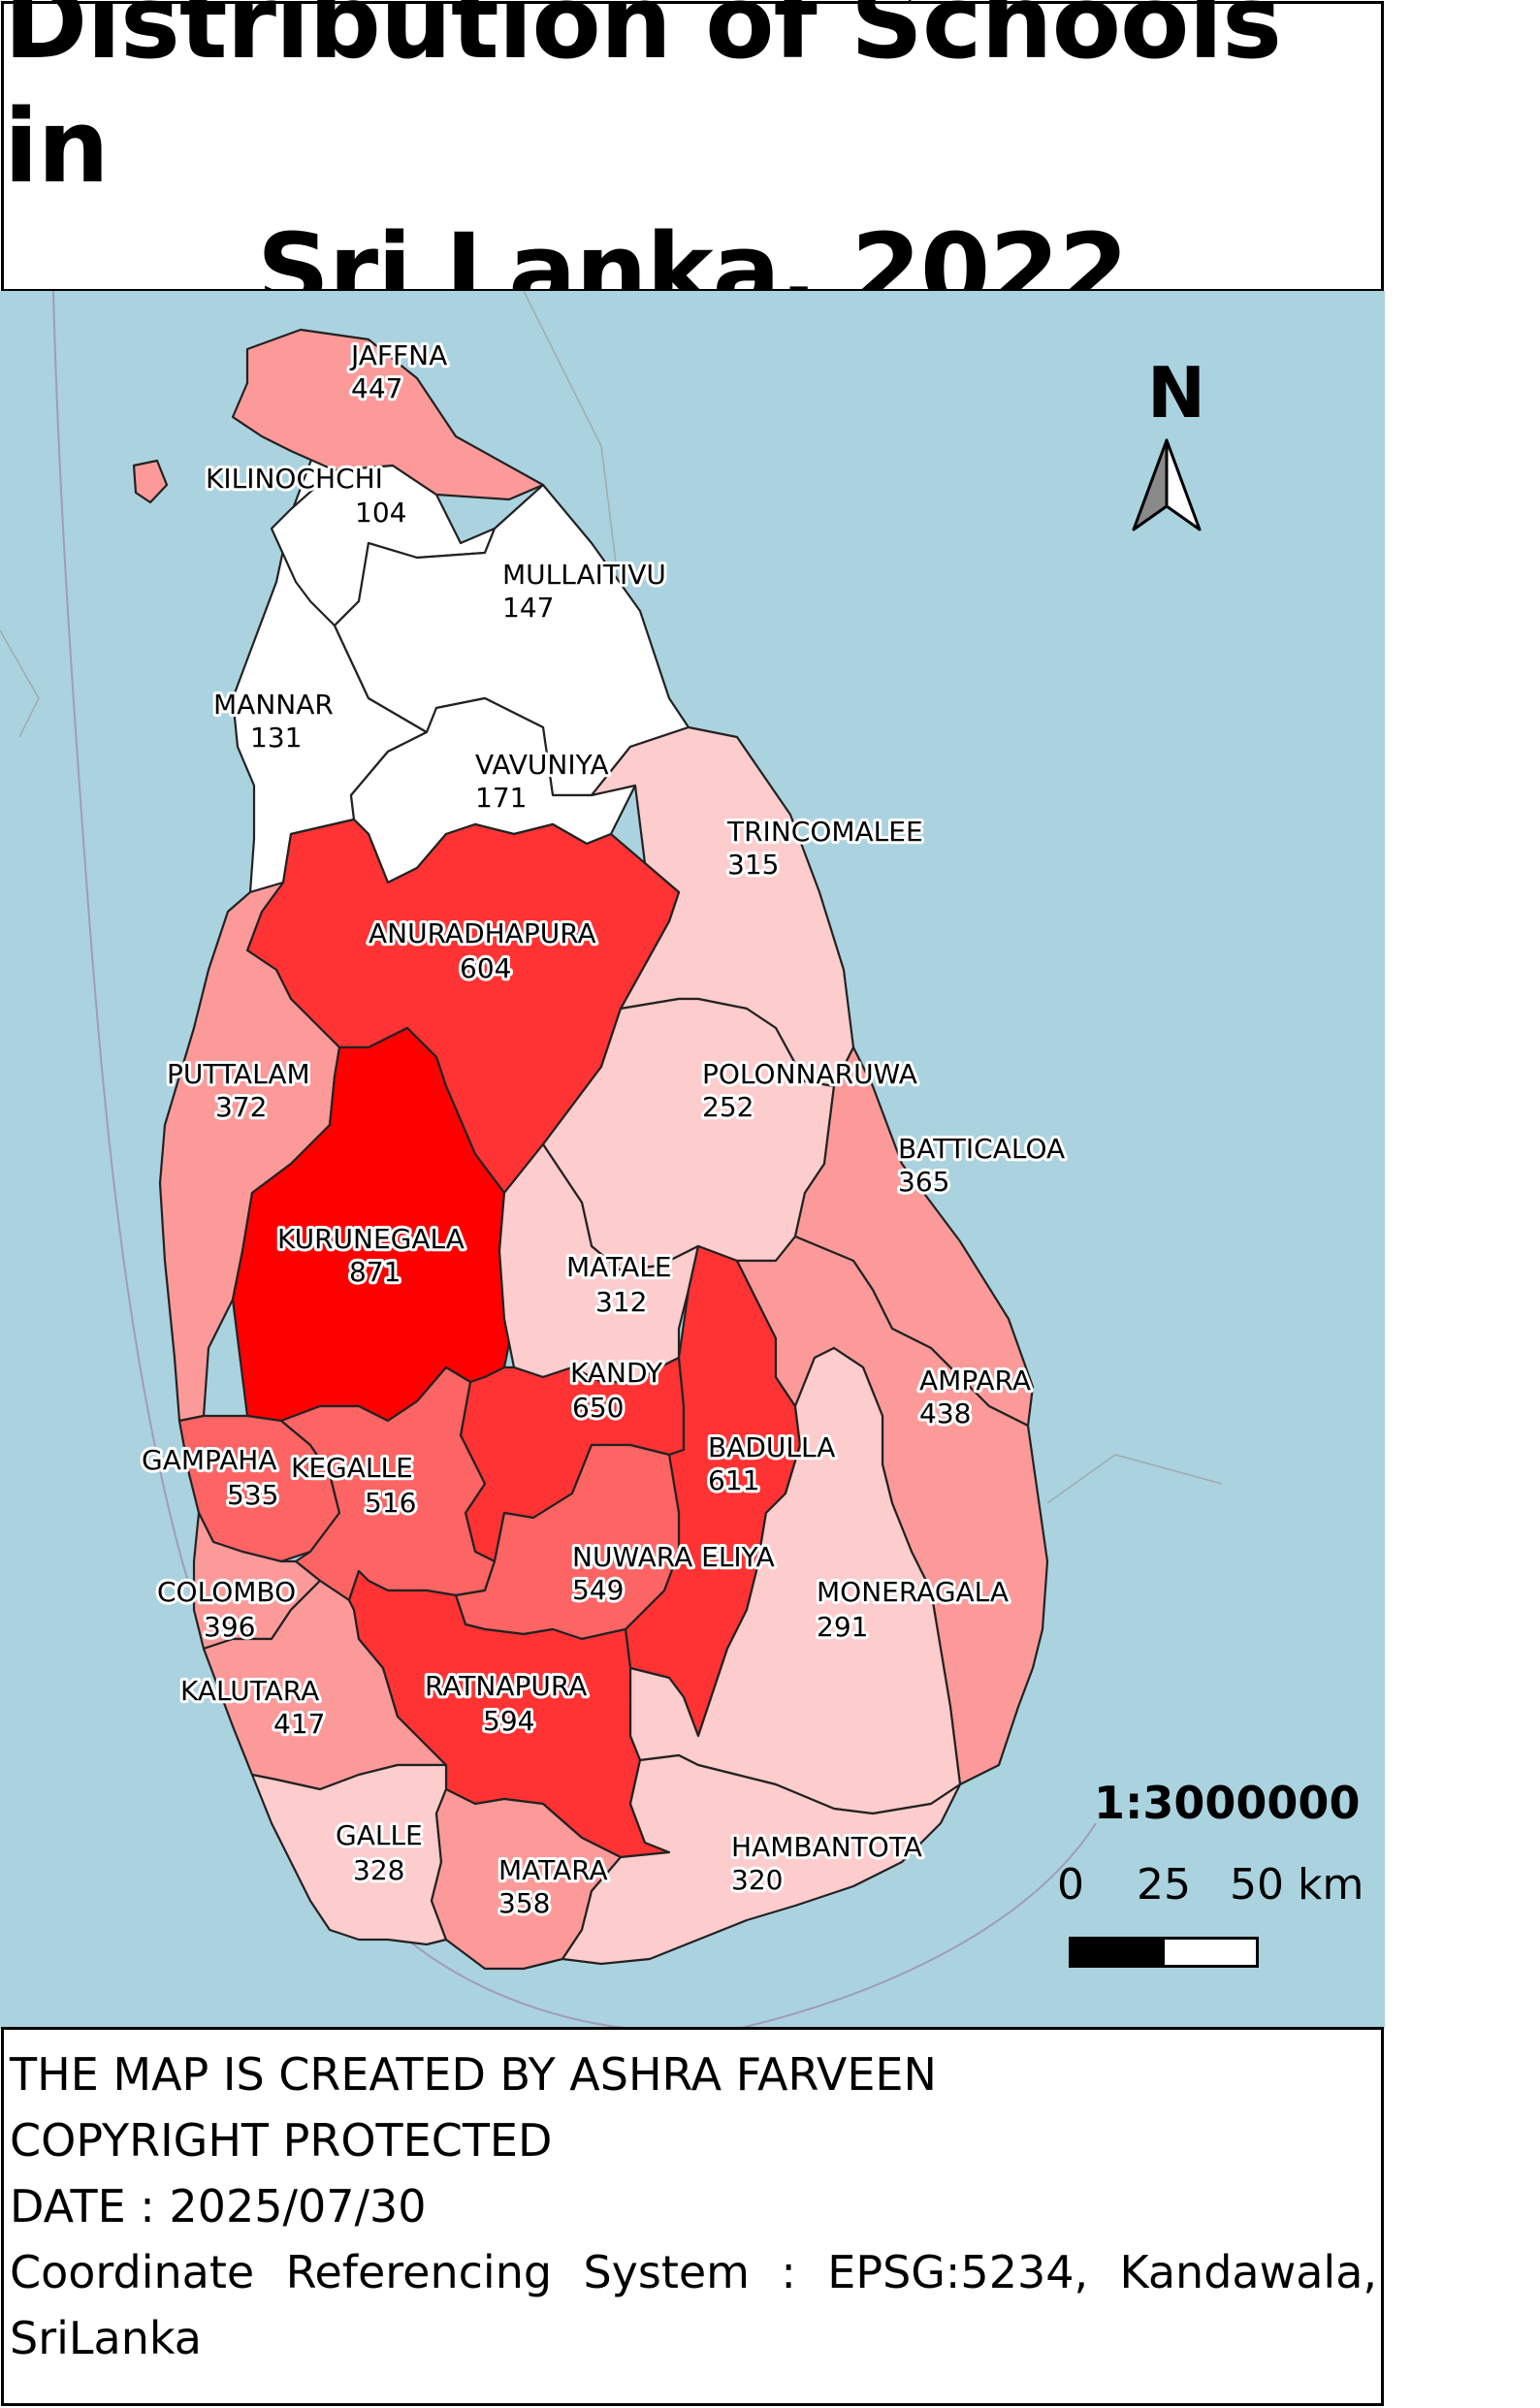 This screenshot has width=1540, height=2408. Describe the element at coordinates (229, 1627) in the screenshot. I see `label-colombo-count: 396` at that location.